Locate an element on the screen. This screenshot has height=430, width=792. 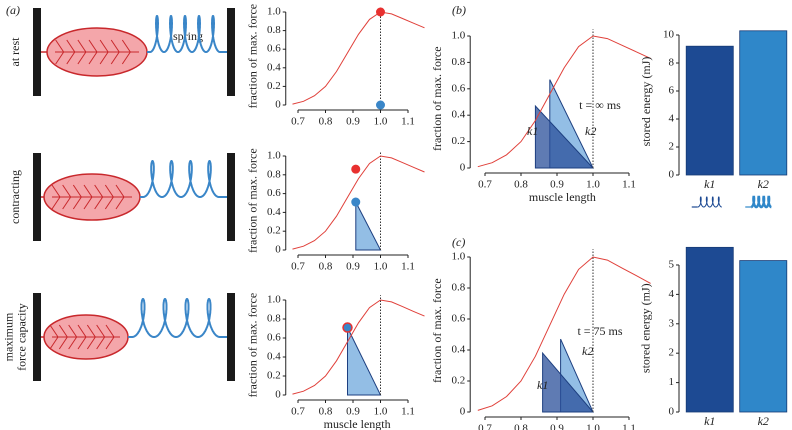
panel-label: (b) is located at coordinates (459, 10).